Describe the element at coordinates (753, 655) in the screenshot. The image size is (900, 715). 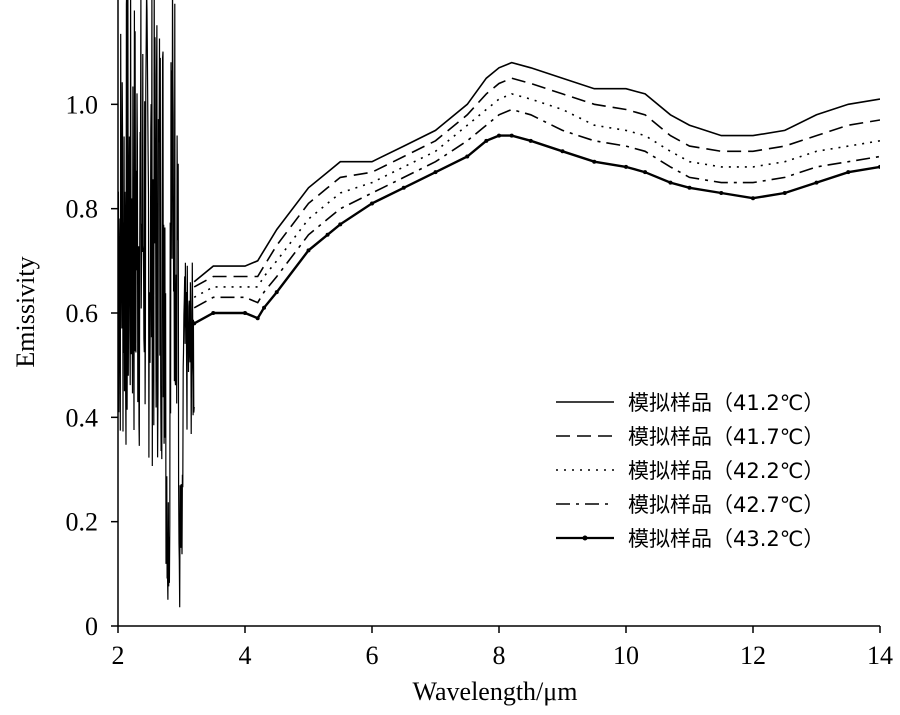
I see `x-tick-label: 12` at that location.